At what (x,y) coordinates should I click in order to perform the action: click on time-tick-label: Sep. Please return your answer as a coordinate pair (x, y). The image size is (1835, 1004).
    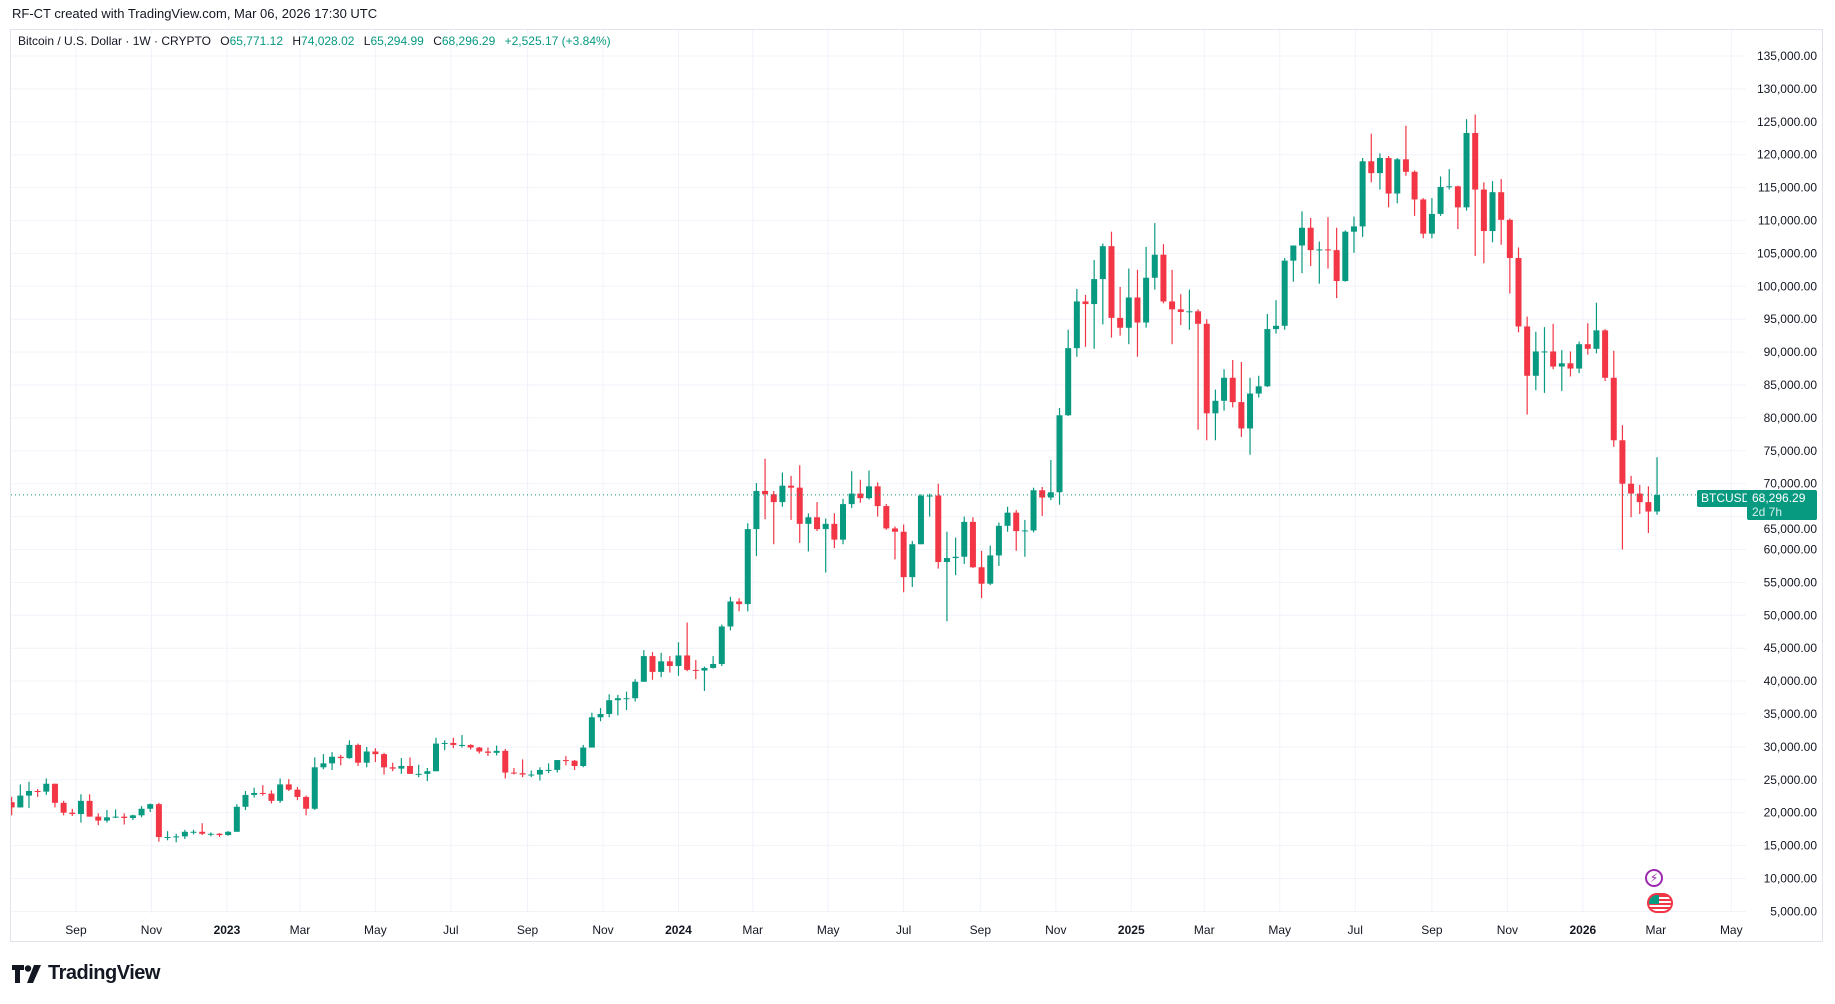
    Looking at the image, I should click on (528, 930).